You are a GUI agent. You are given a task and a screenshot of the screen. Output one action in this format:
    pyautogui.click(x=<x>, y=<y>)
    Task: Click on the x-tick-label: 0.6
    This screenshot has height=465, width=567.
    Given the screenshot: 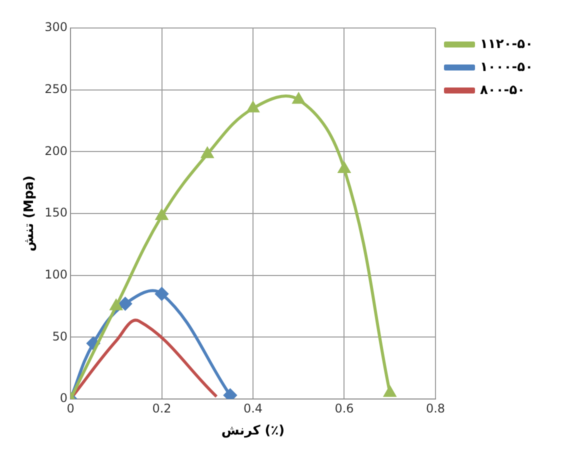 What is the action you would take?
    pyautogui.click(x=344, y=408)
    